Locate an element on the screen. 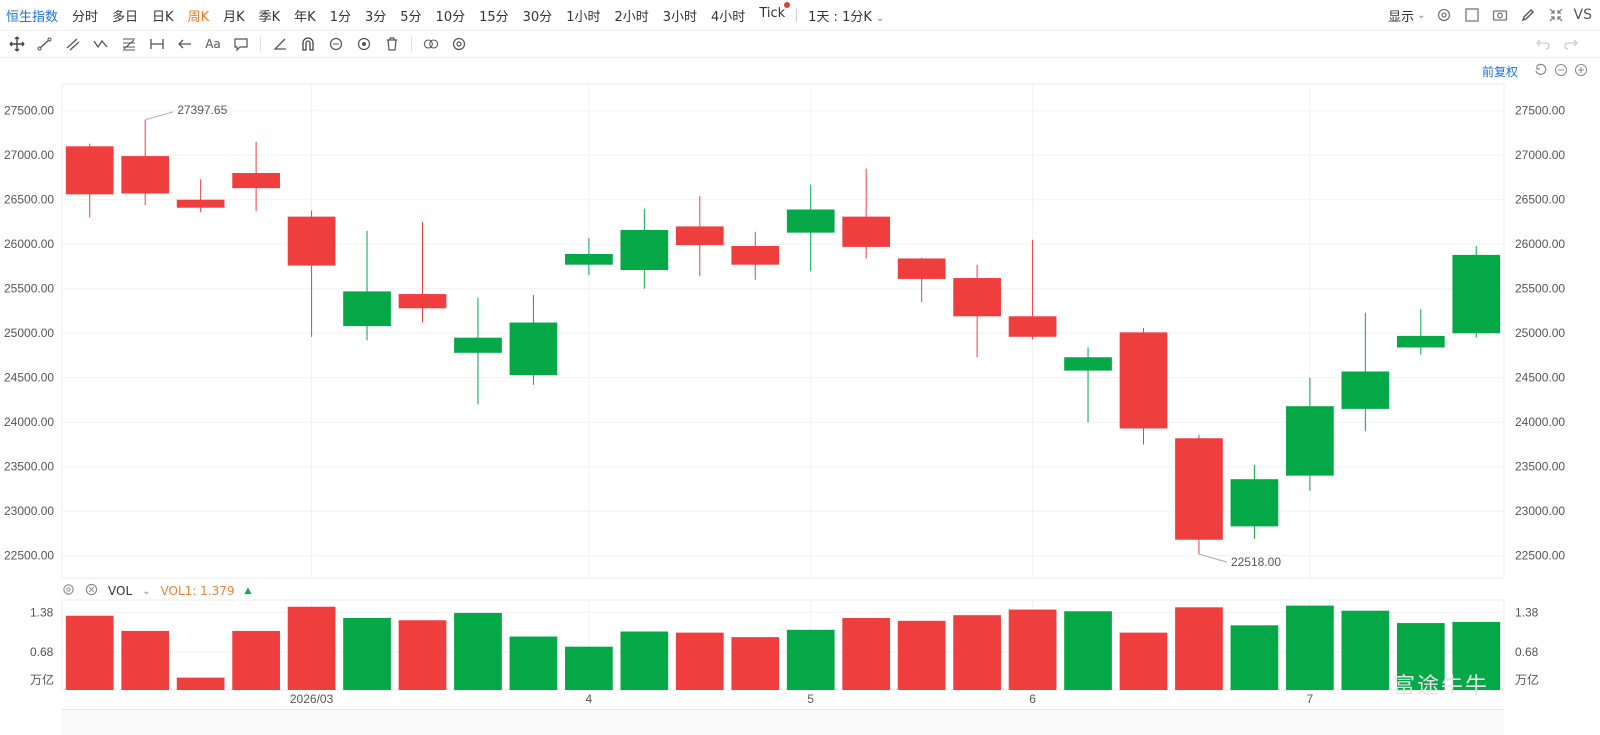 The height and width of the screenshot is (735, 1600). display-select: 显示 ⌄ is located at coordinates (1406, 15).